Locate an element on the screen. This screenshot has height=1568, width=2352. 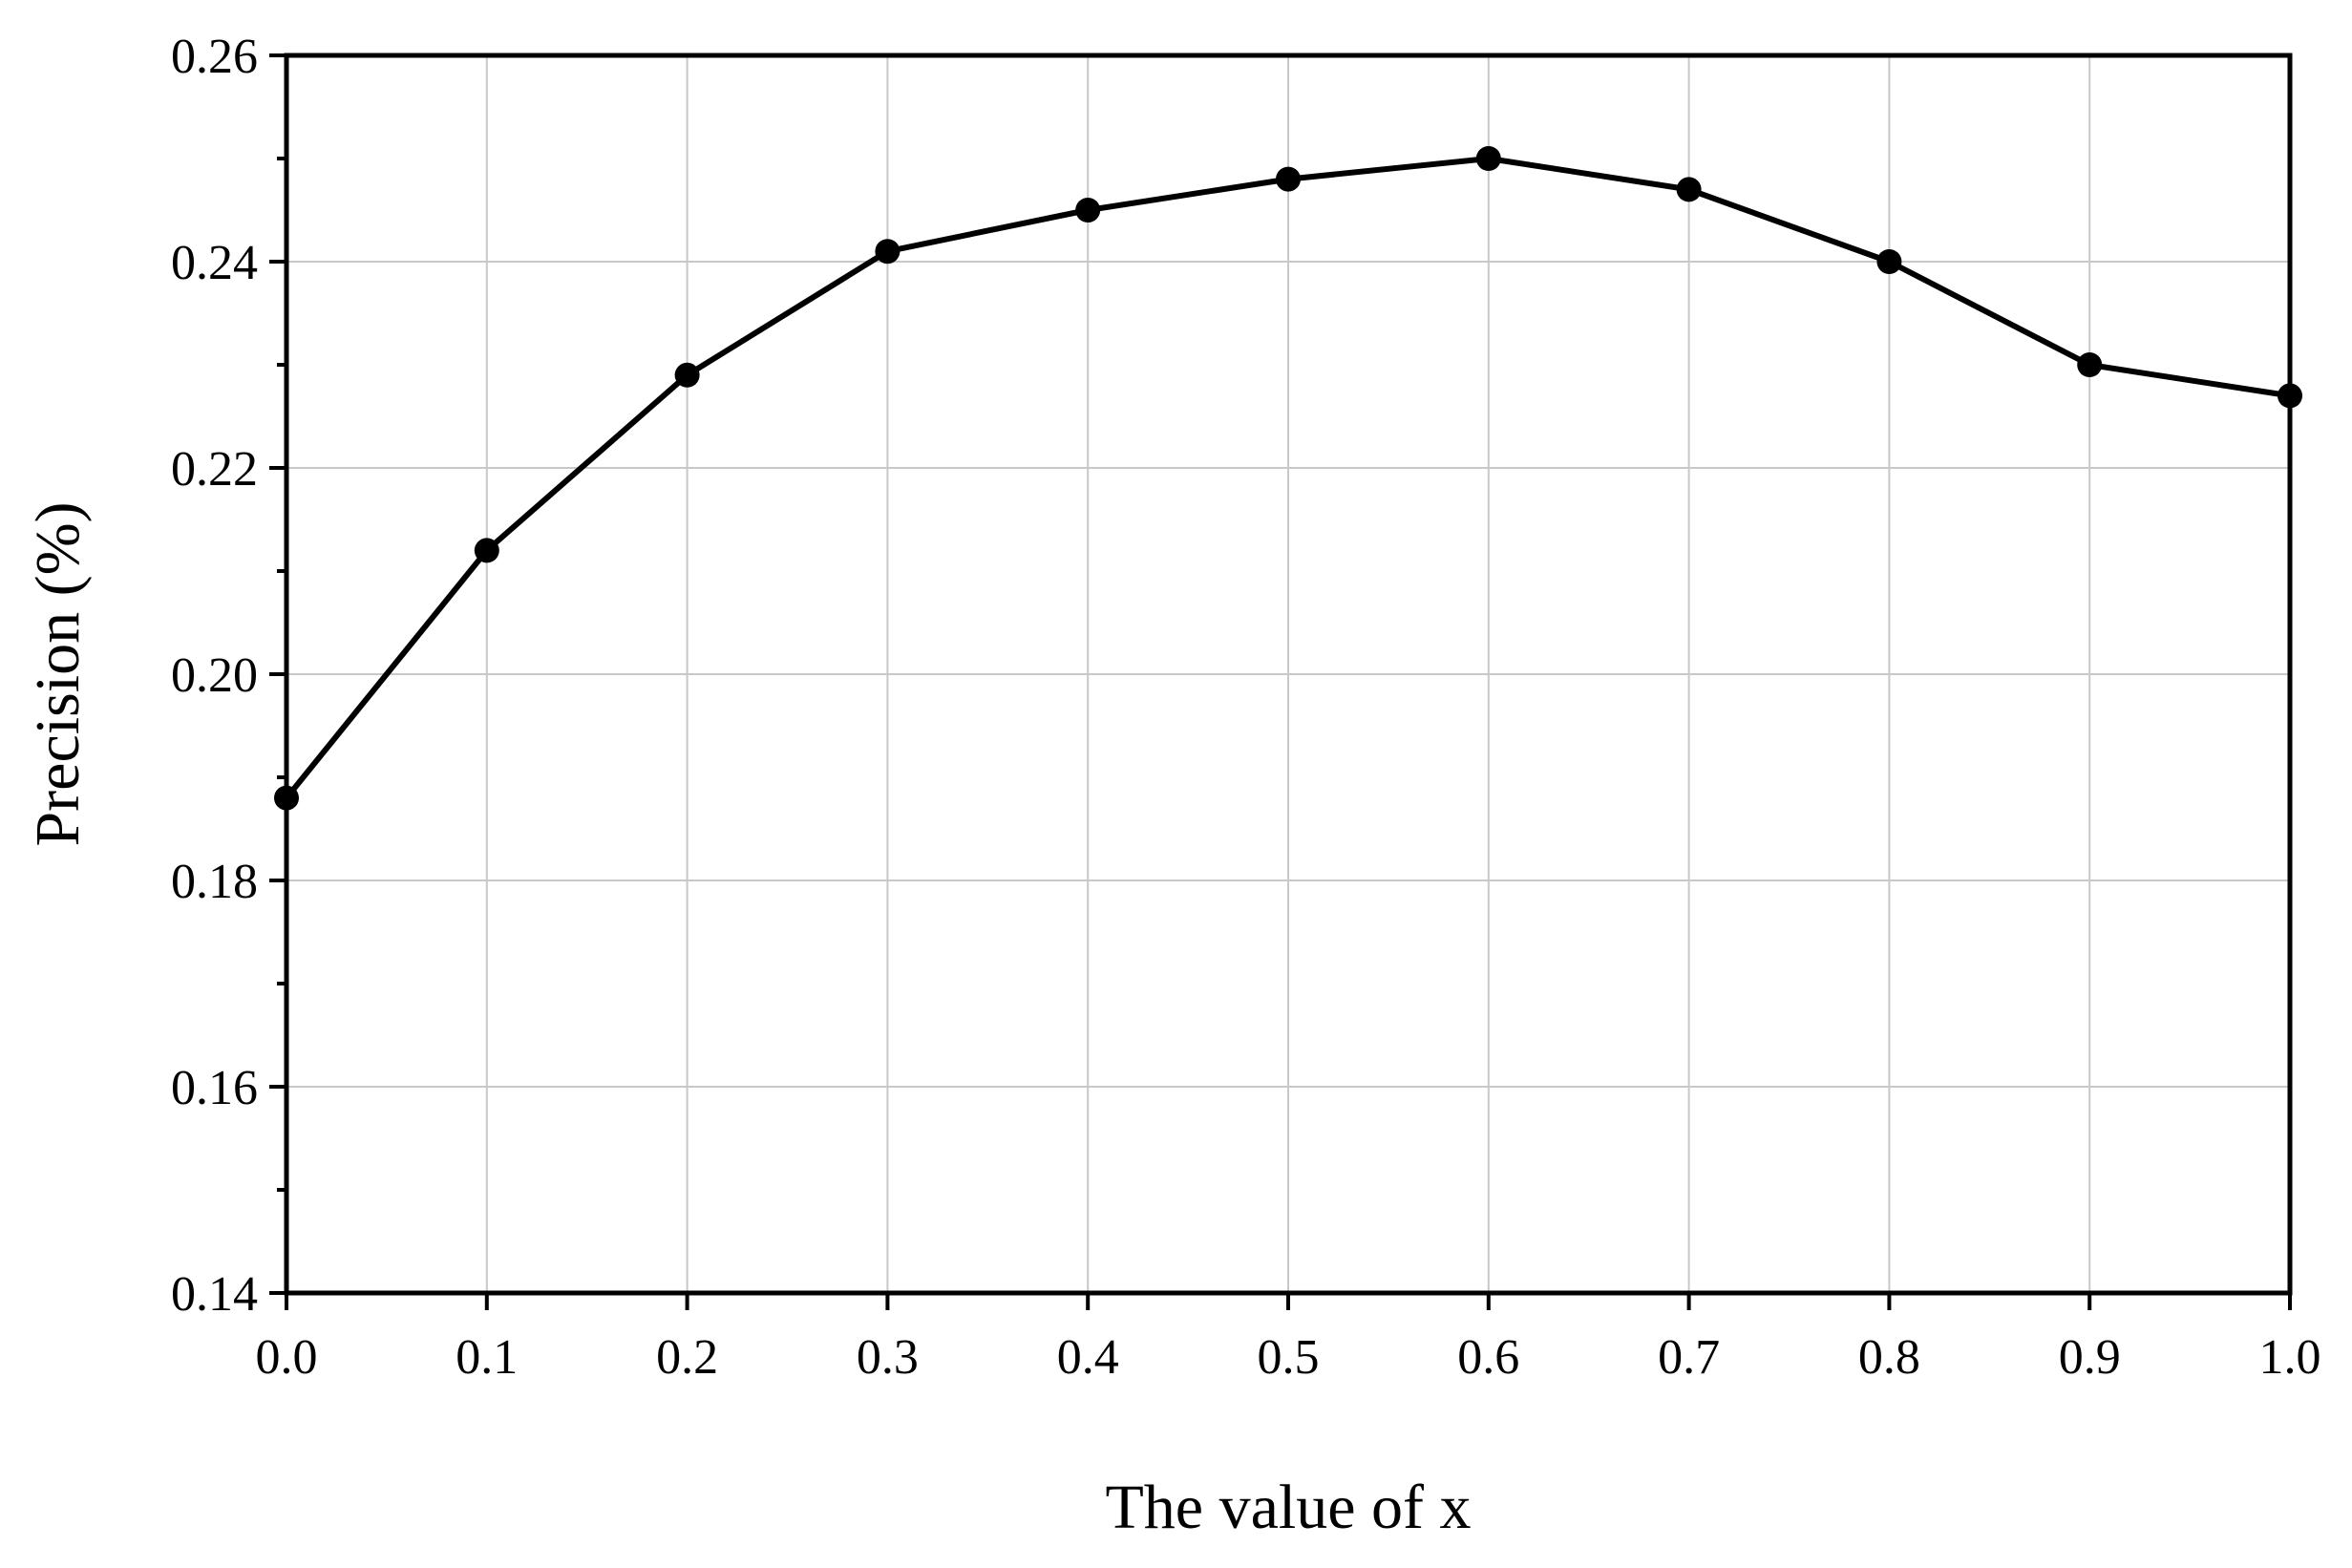
x-tick-label: 0.0 is located at coordinates (287, 1357).